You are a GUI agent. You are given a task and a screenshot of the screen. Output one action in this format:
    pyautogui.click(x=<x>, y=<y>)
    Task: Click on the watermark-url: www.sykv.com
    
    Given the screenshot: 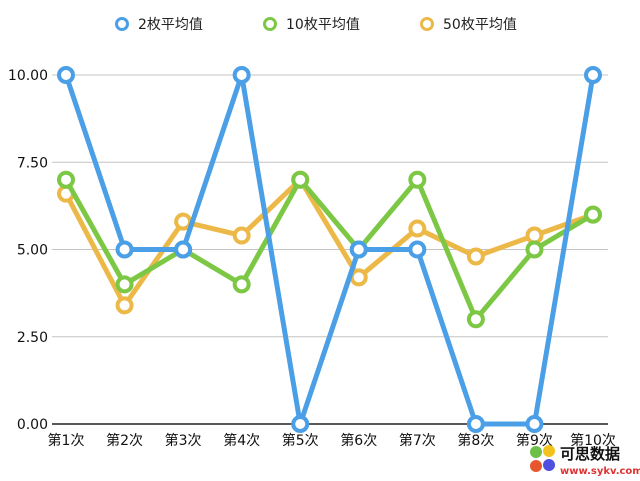 What is the action you would take?
    pyautogui.click(x=600, y=471)
    